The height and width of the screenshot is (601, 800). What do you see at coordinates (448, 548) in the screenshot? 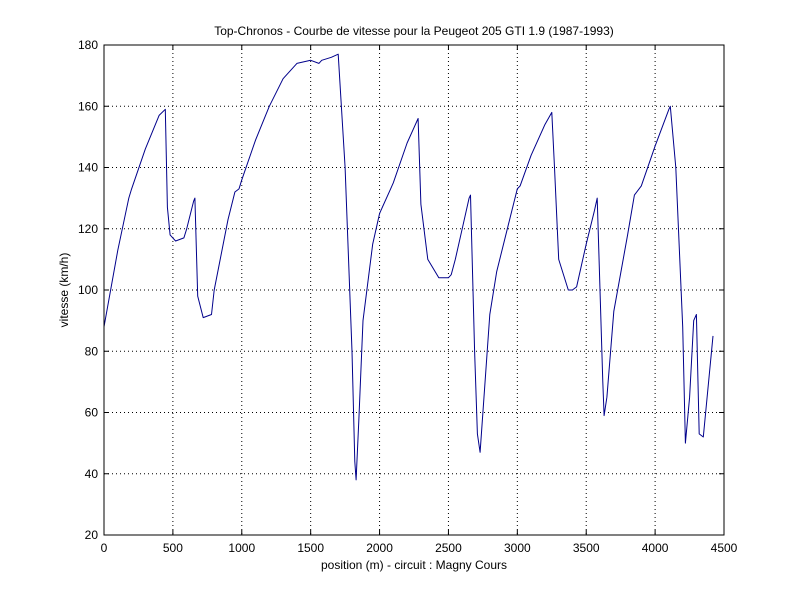
I see `x-tick-label: 2500` at bounding box center [448, 548].